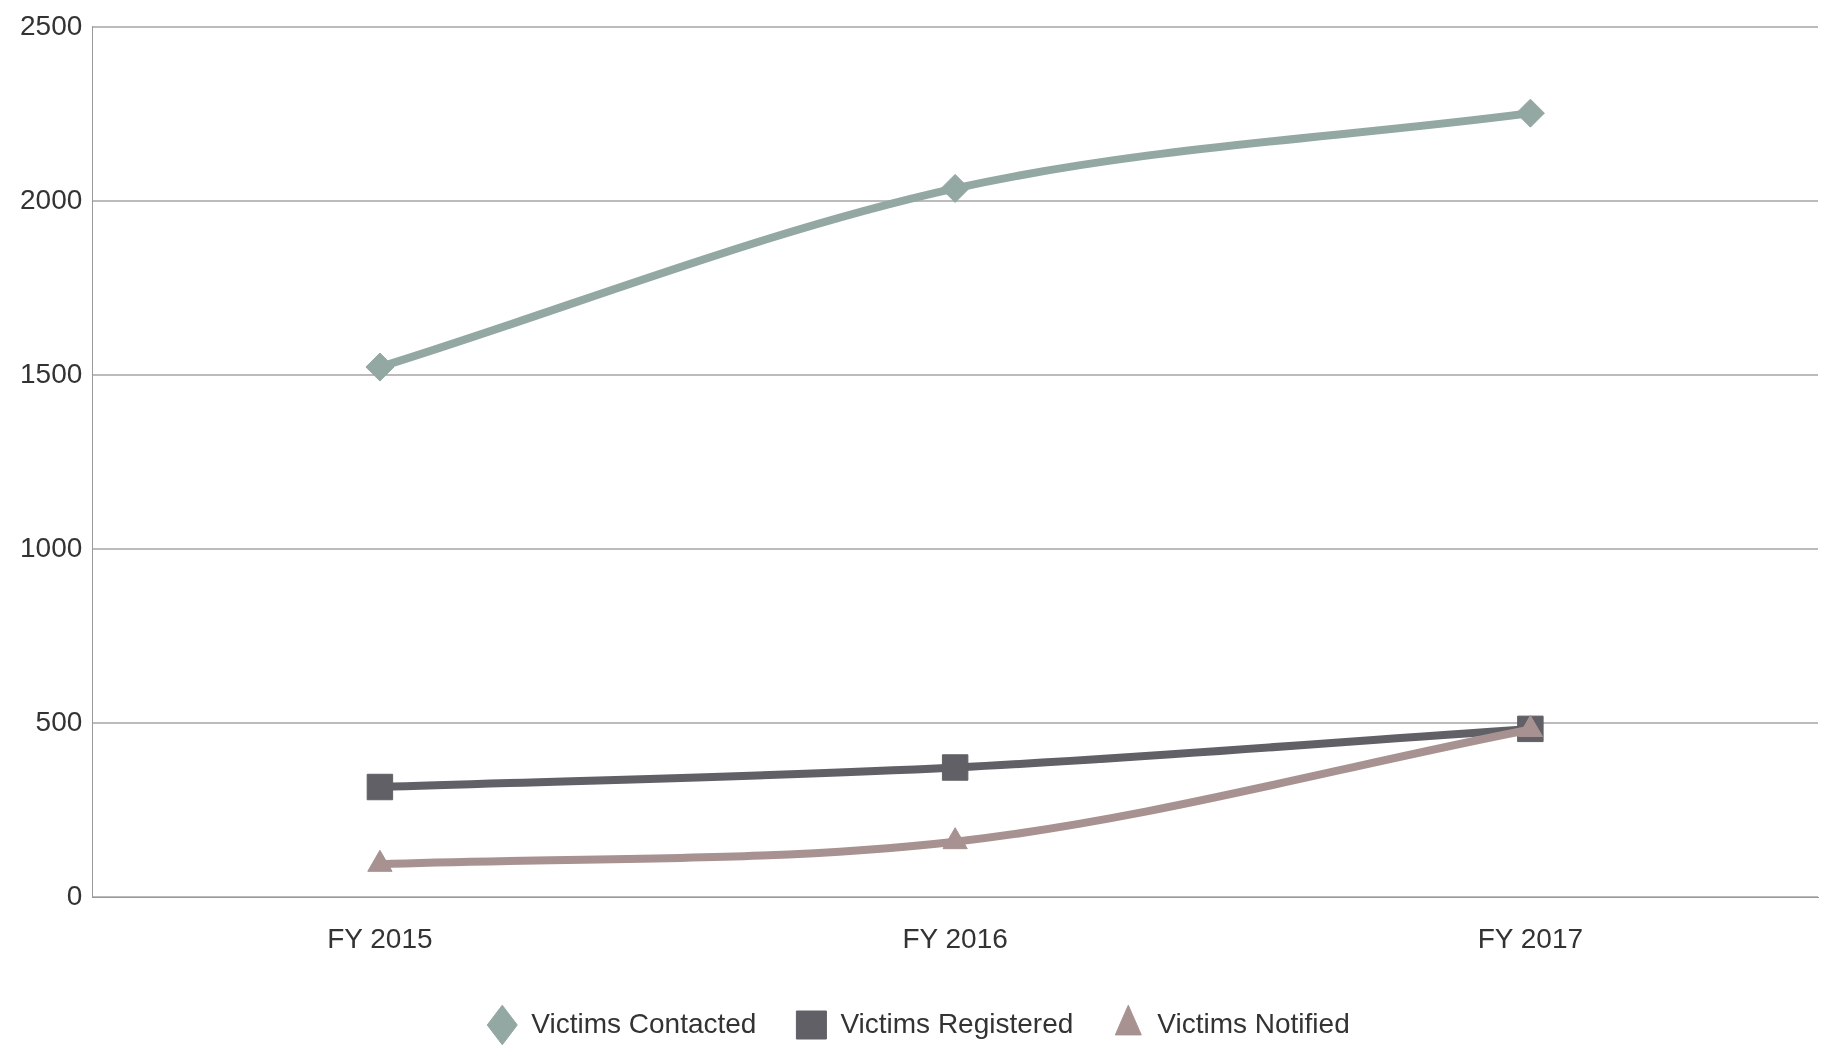 This screenshot has height=1059, width=1837. I want to click on x-tick-label: FY 2016, so click(955, 938).